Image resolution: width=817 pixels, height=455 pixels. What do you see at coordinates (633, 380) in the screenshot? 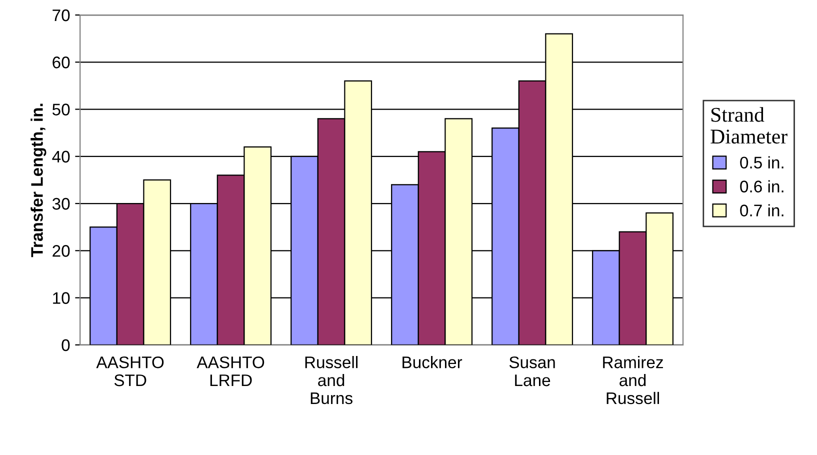
I see `x-tick-label: Ramirez and Russell` at bounding box center [633, 380].